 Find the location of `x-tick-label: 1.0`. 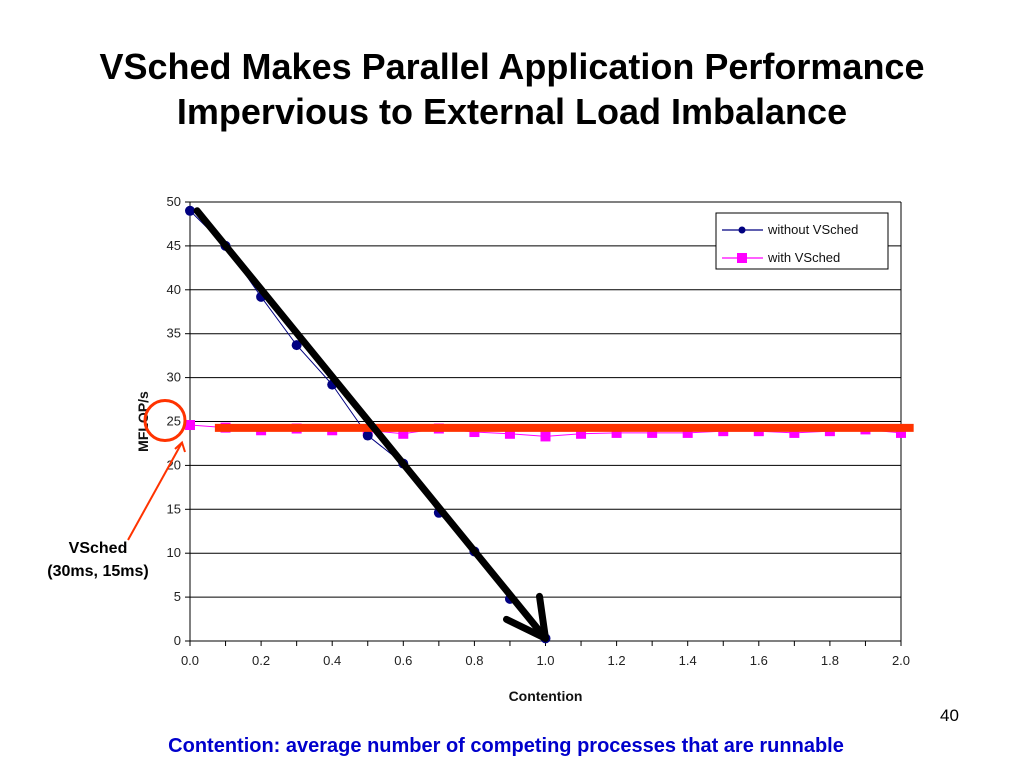

x-tick-label: 1.0 is located at coordinates (545, 660).